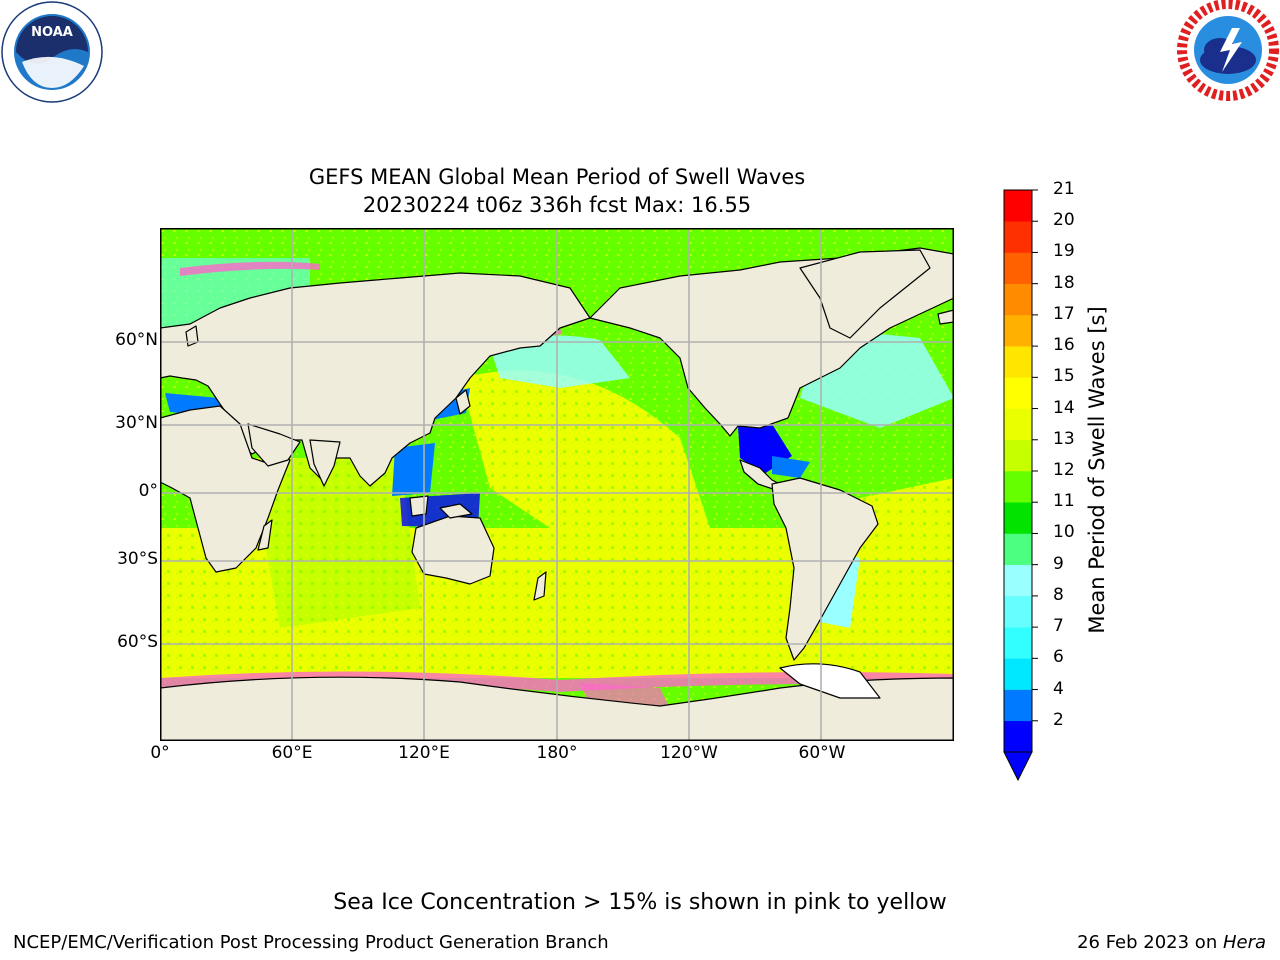 The width and height of the screenshot is (1280, 960). Describe the element at coordinates (1064, 313) in the screenshot. I see `colorbar-tick-label: 17` at that location.